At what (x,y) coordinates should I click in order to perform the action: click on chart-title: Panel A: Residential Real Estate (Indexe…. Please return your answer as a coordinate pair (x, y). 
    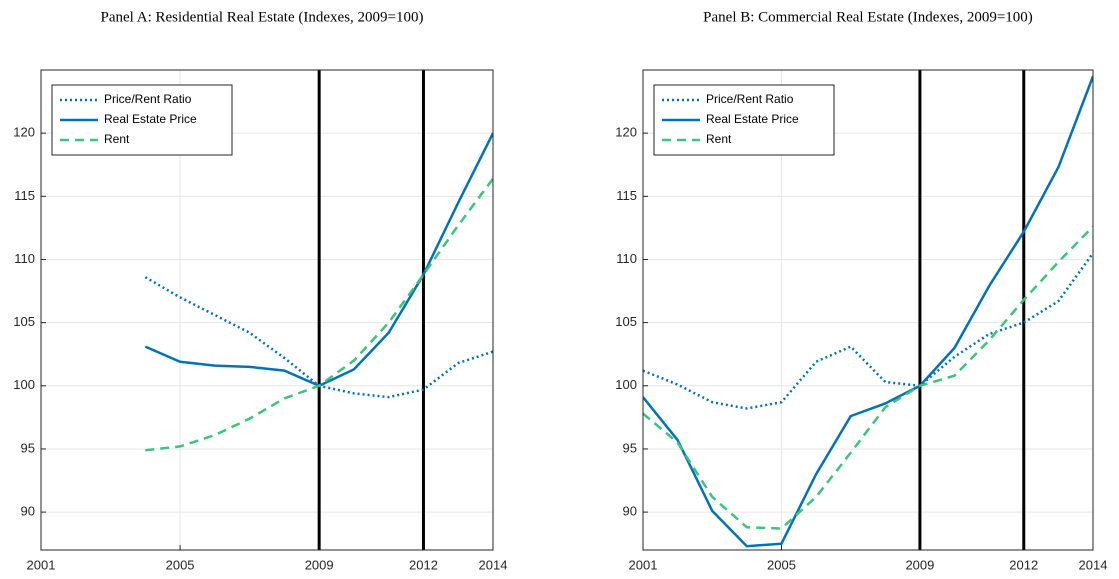
    Looking at the image, I should click on (262, 17).